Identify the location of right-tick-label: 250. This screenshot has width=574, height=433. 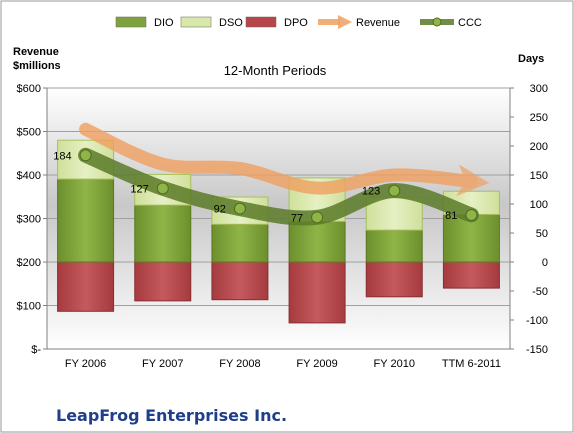
(539, 118).